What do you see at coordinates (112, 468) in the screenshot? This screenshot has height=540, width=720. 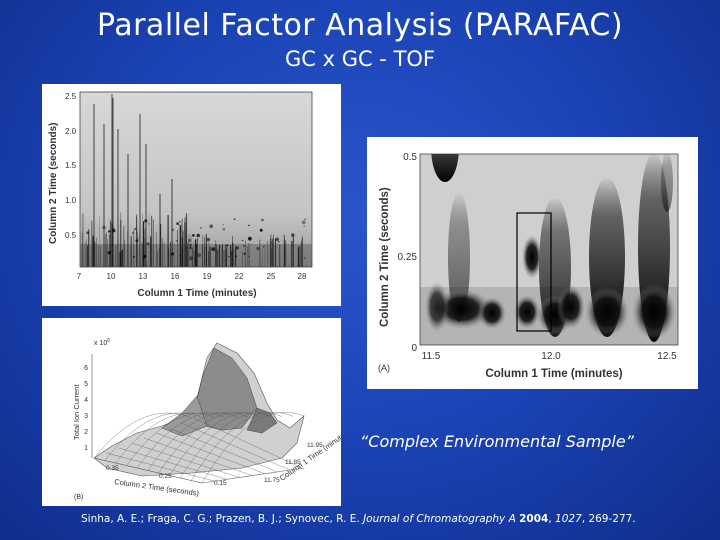 I see `col2-tick-label: 0.35` at bounding box center [112, 468].